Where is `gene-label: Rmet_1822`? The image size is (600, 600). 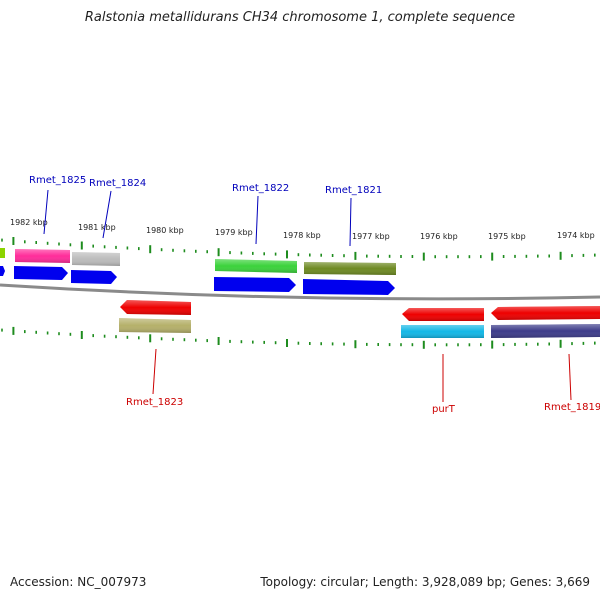
gene-label: Rmet_1822 is located at coordinates (260, 188).